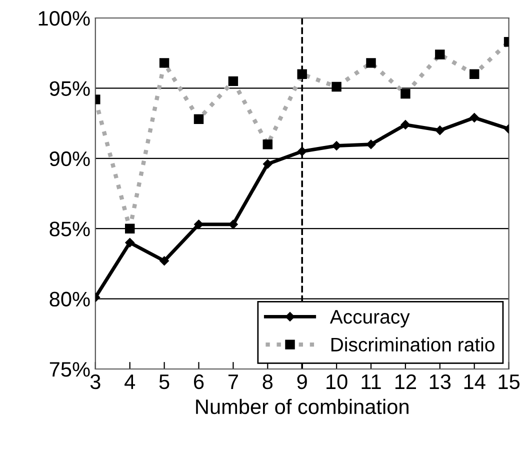  What do you see at coordinates (70, 158) in the screenshot?
I see `y-tick-label: 90%` at bounding box center [70, 158].